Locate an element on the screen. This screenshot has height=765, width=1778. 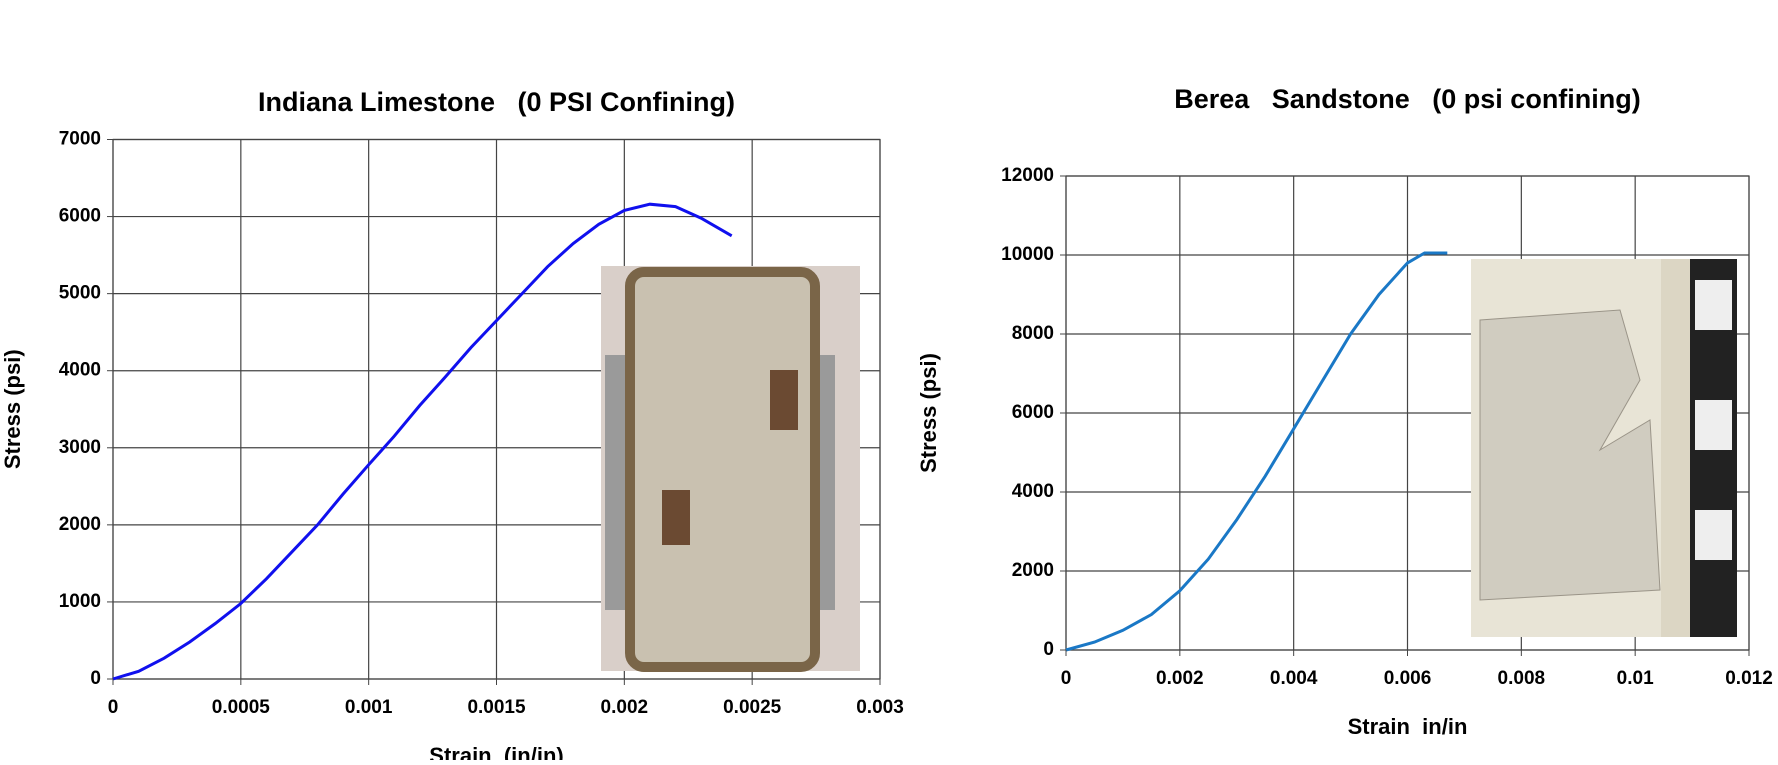
y-tick-label: 8000 is located at coordinates (1033, 333).